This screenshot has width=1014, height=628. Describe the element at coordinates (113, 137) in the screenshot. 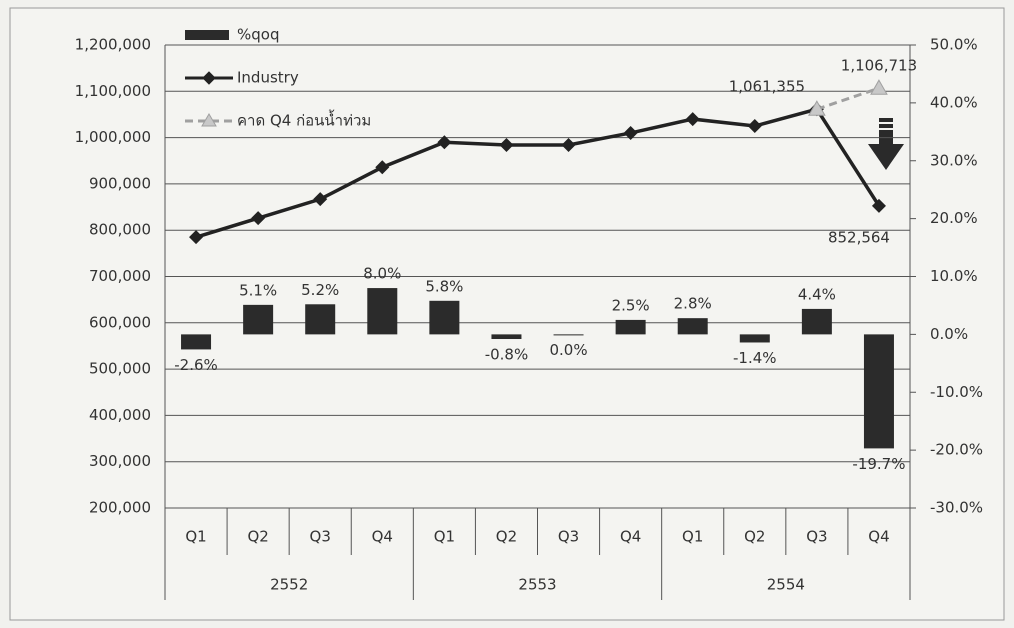

I see `y-tick-label: 1,000,000` at that location.